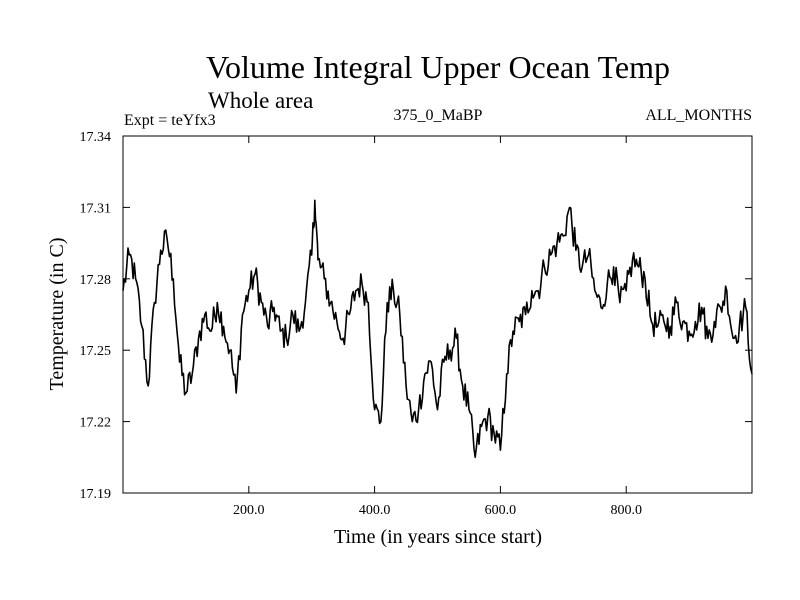 This screenshot has height=600, width=800. What do you see at coordinates (96, 208) in the screenshot?
I see `y-tick-label: 17.31` at bounding box center [96, 208].